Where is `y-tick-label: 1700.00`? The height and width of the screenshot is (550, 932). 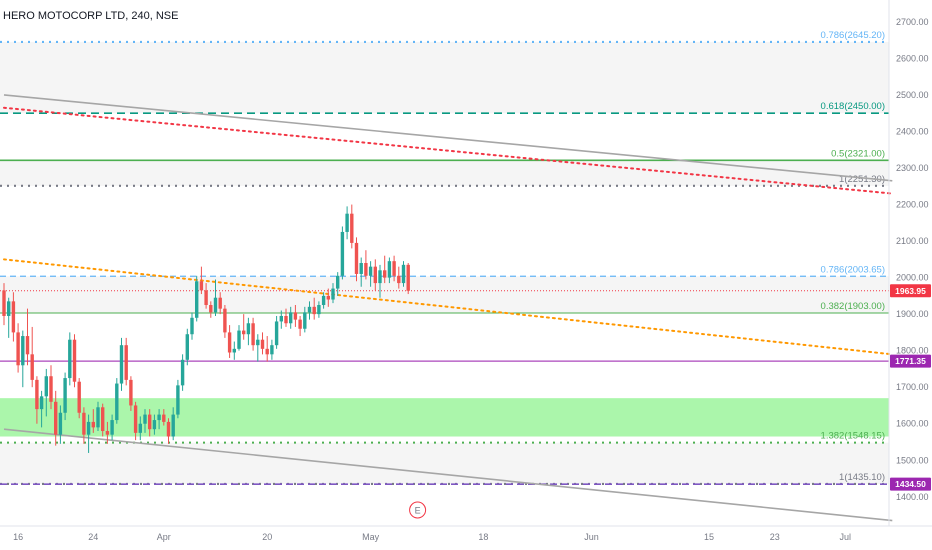 y-tick-label: 1700.00 is located at coordinates (912, 387).